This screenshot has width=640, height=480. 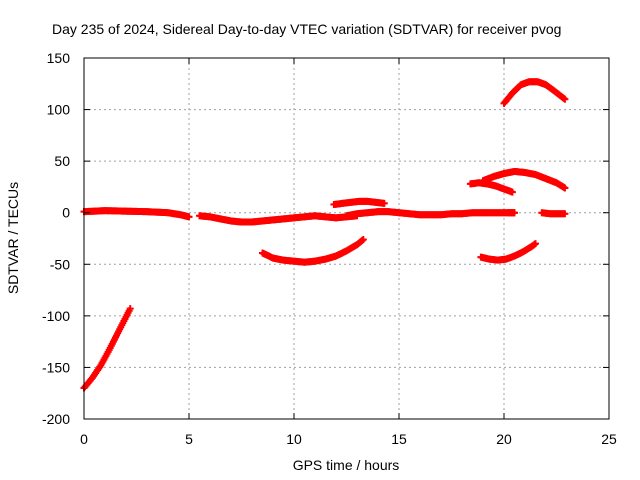 I want to click on x-tick-label: 25, so click(x=609, y=439).